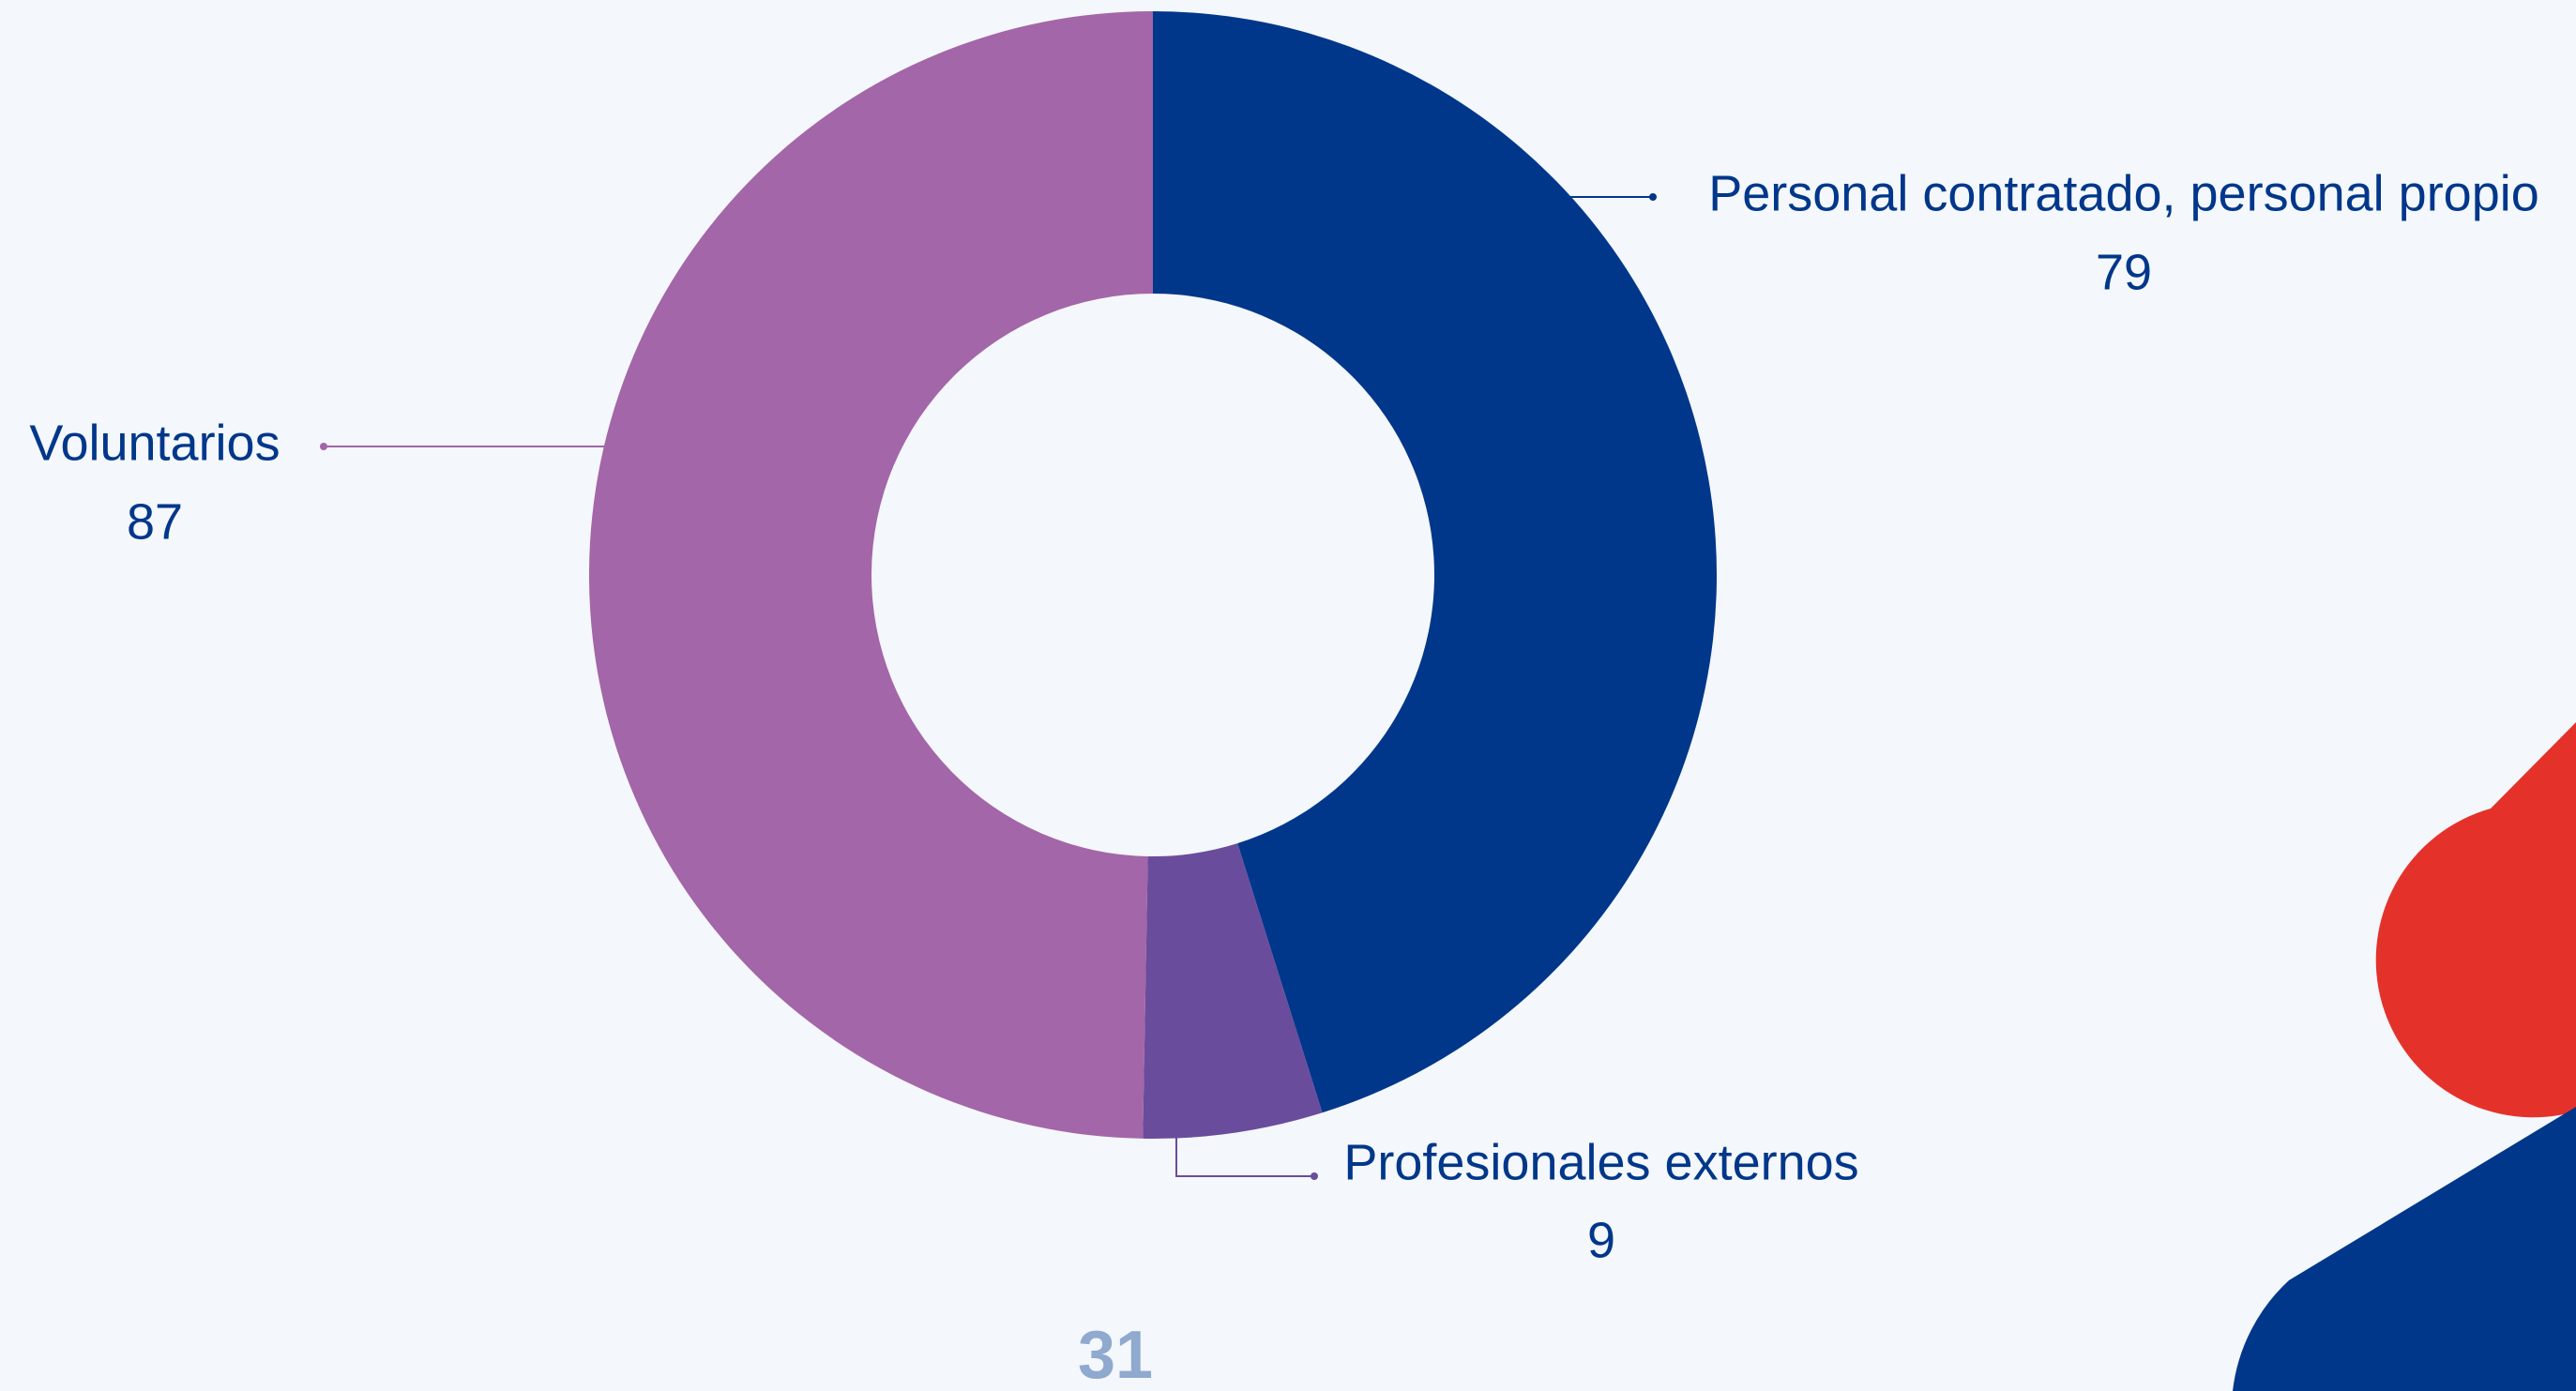  I want to click on slice-label: Voluntarios, so click(154, 443).